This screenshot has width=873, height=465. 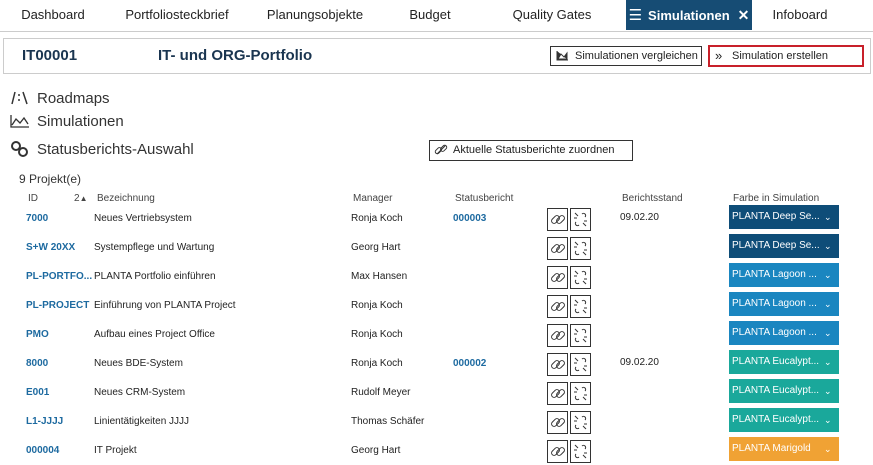 I want to click on tab: Portfoliosteckbrief, so click(x=177, y=15).